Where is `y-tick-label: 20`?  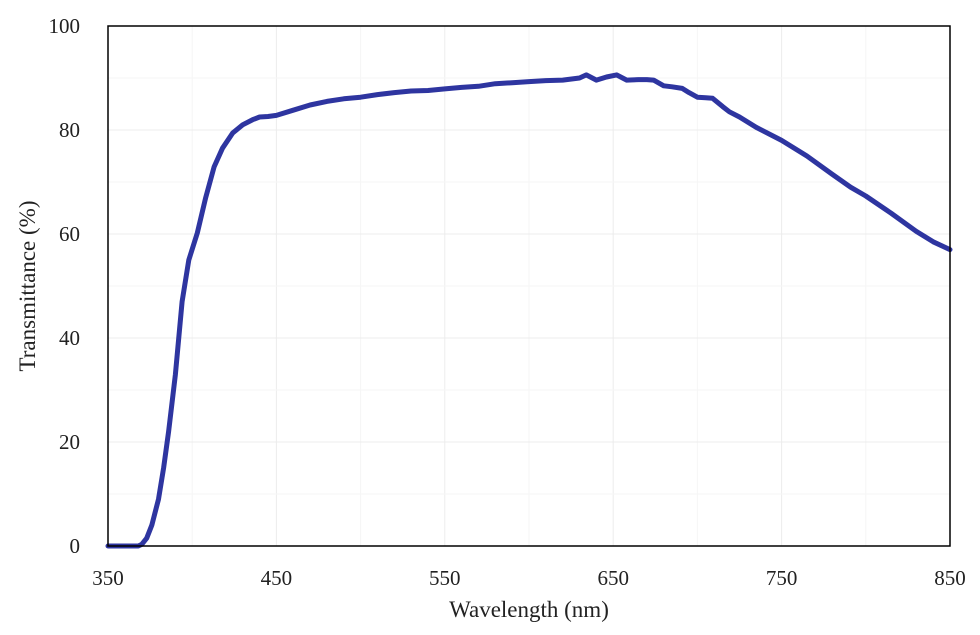
y-tick-label: 20 is located at coordinates (69, 442).